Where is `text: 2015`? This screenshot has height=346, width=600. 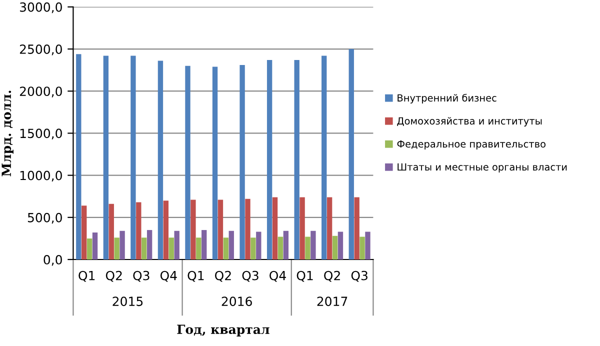
text: 2015 is located at coordinates (127, 301).